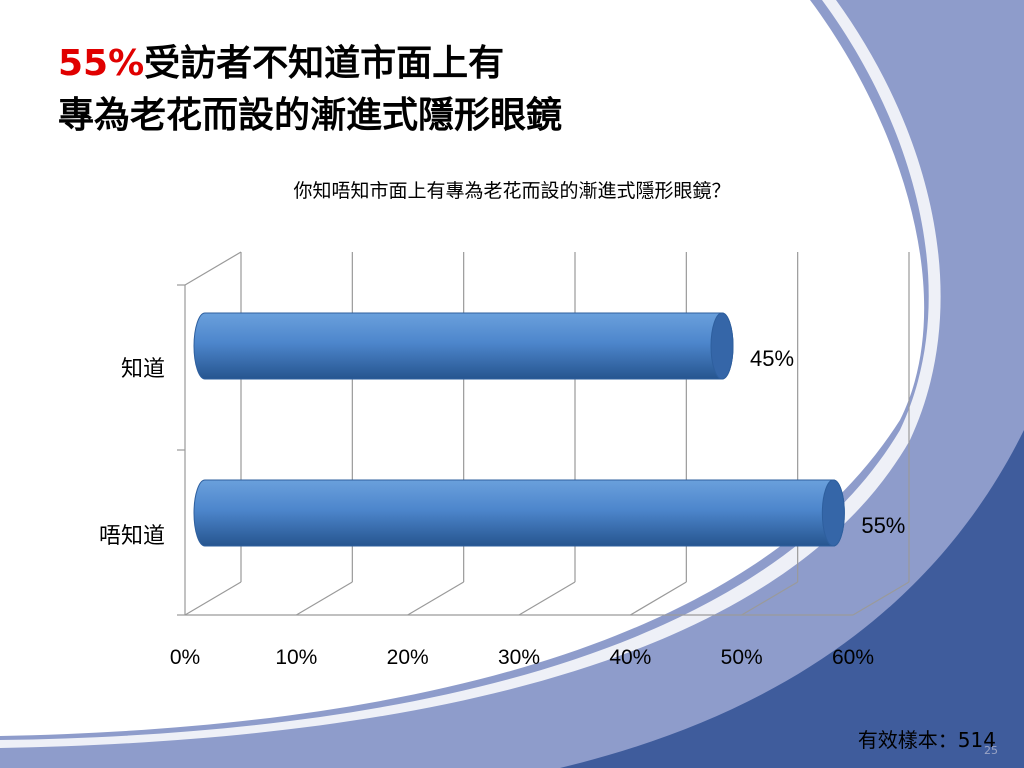 This screenshot has width=1024, height=768. What do you see at coordinates (132, 536) in the screenshot?
I see `category-label: 唔知道` at bounding box center [132, 536].